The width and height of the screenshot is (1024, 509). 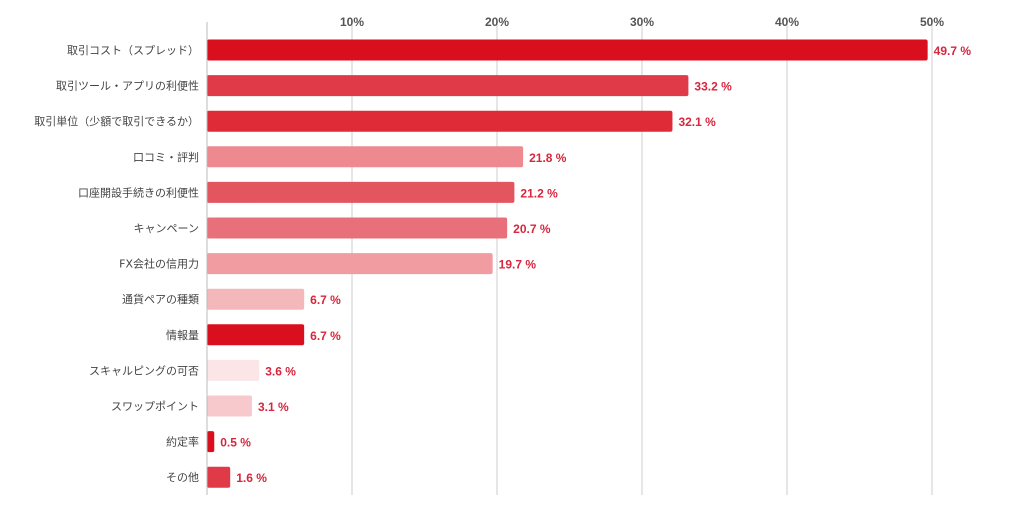 I want to click on category-label: 口座開設手続きの利便性, so click(x=138, y=192).